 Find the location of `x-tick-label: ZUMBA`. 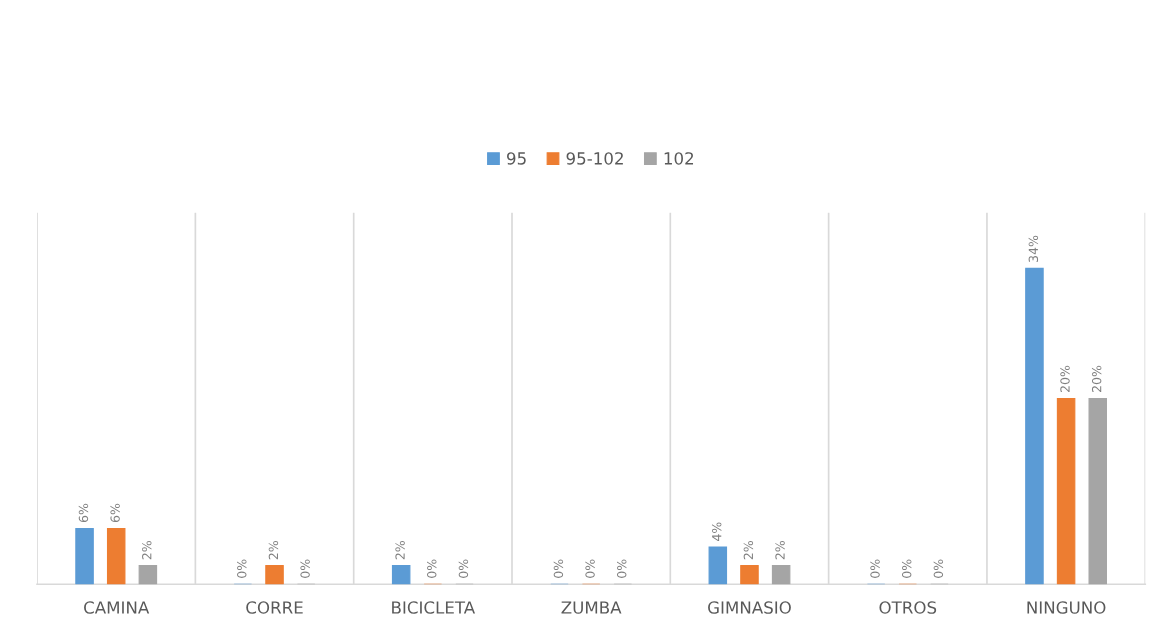

x-tick-label: ZUMBA is located at coordinates (591, 607).